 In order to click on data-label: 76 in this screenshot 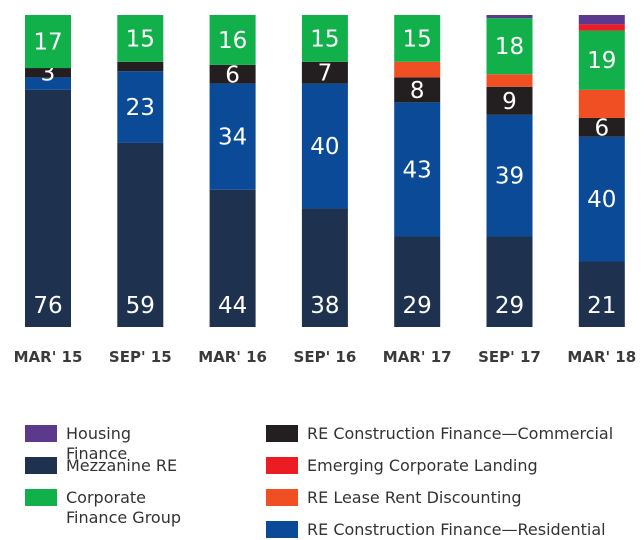, I will do `click(47, 306)`.